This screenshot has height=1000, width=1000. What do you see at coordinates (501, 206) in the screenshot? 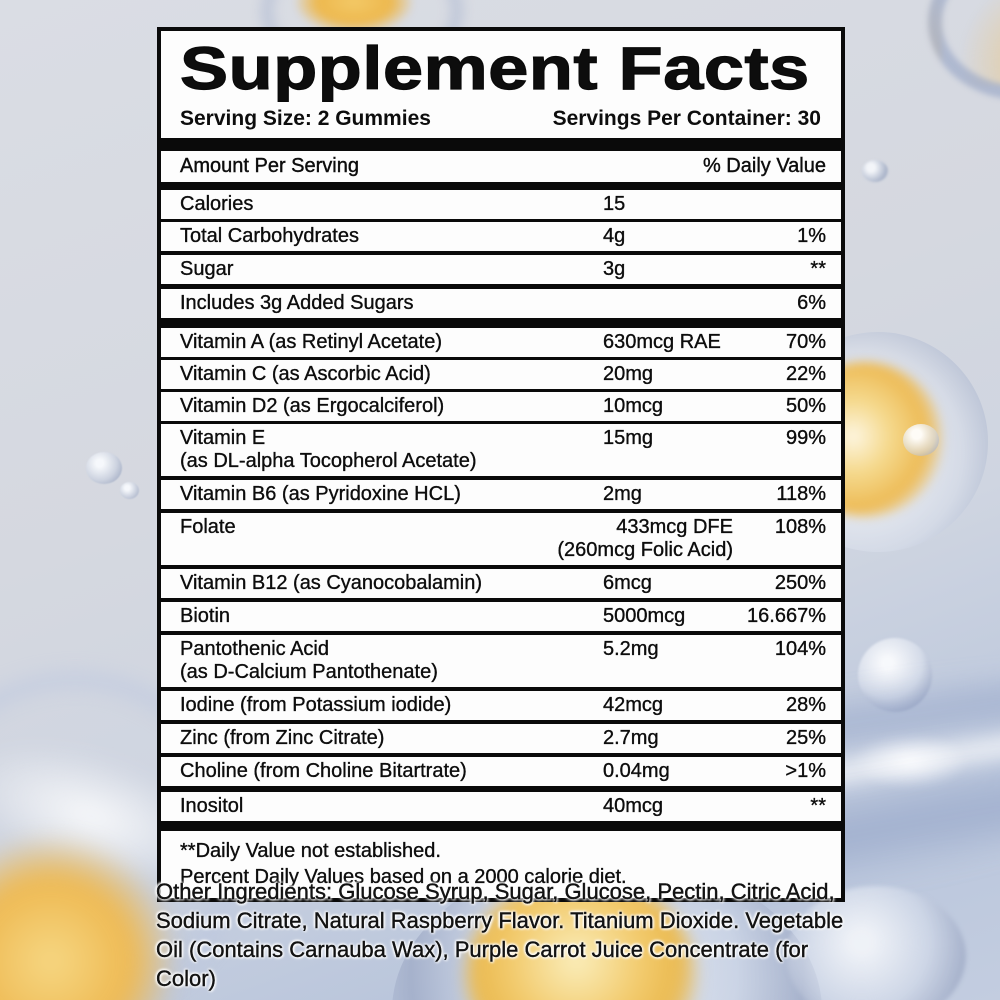
I see `table-row: Calories 15` at bounding box center [501, 206].